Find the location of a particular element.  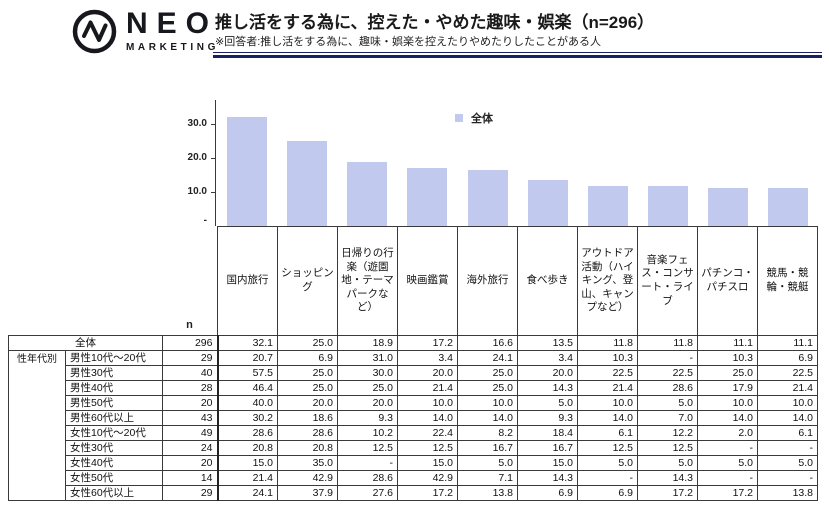

table-row: 女性40代 20 15.0 35.0-15.0 5.0 15.0 5.0 5.0 5.0 5.0 is located at coordinates (413, 463).